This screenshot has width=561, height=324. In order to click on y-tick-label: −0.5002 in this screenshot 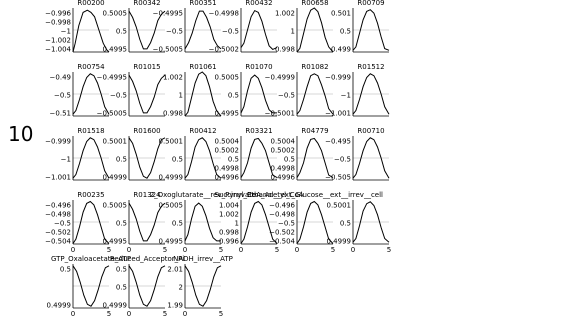, I will do `click(224, 50)`.